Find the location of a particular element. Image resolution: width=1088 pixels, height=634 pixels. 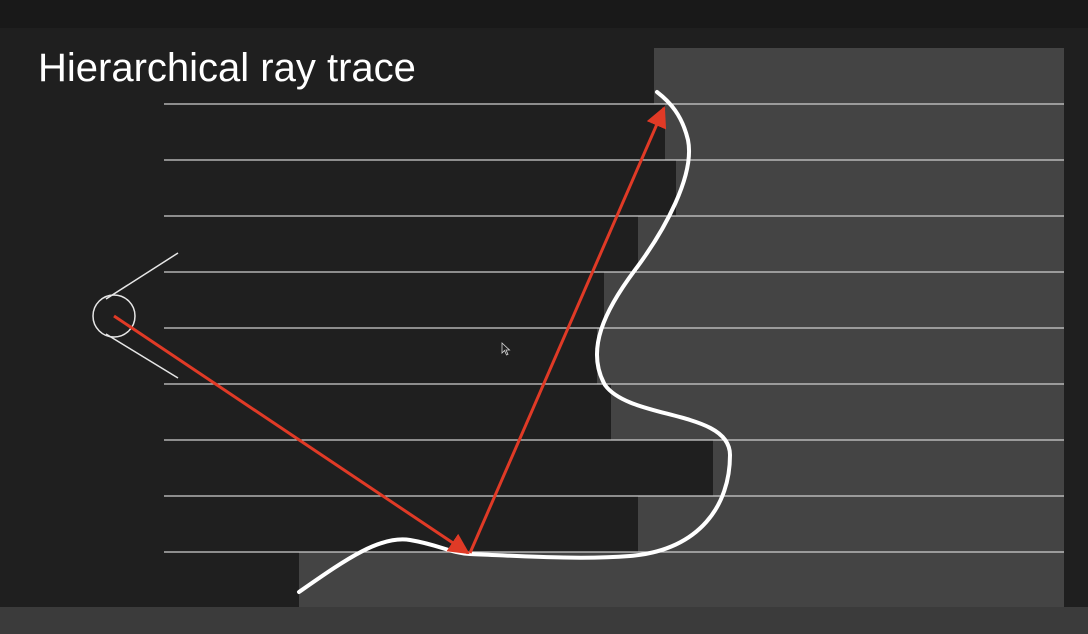

reflected-ray is located at coordinates (567, 330).